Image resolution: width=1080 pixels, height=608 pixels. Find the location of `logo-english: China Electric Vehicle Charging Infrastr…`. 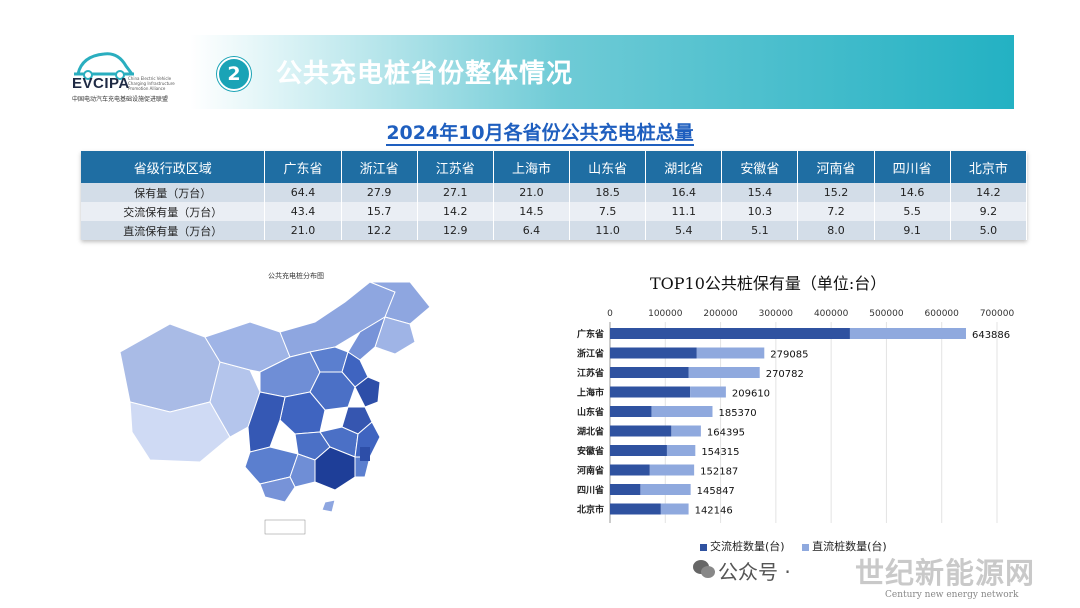

logo-english: China Electric Vehicle Charging Infrastr… is located at coordinates (151, 83).